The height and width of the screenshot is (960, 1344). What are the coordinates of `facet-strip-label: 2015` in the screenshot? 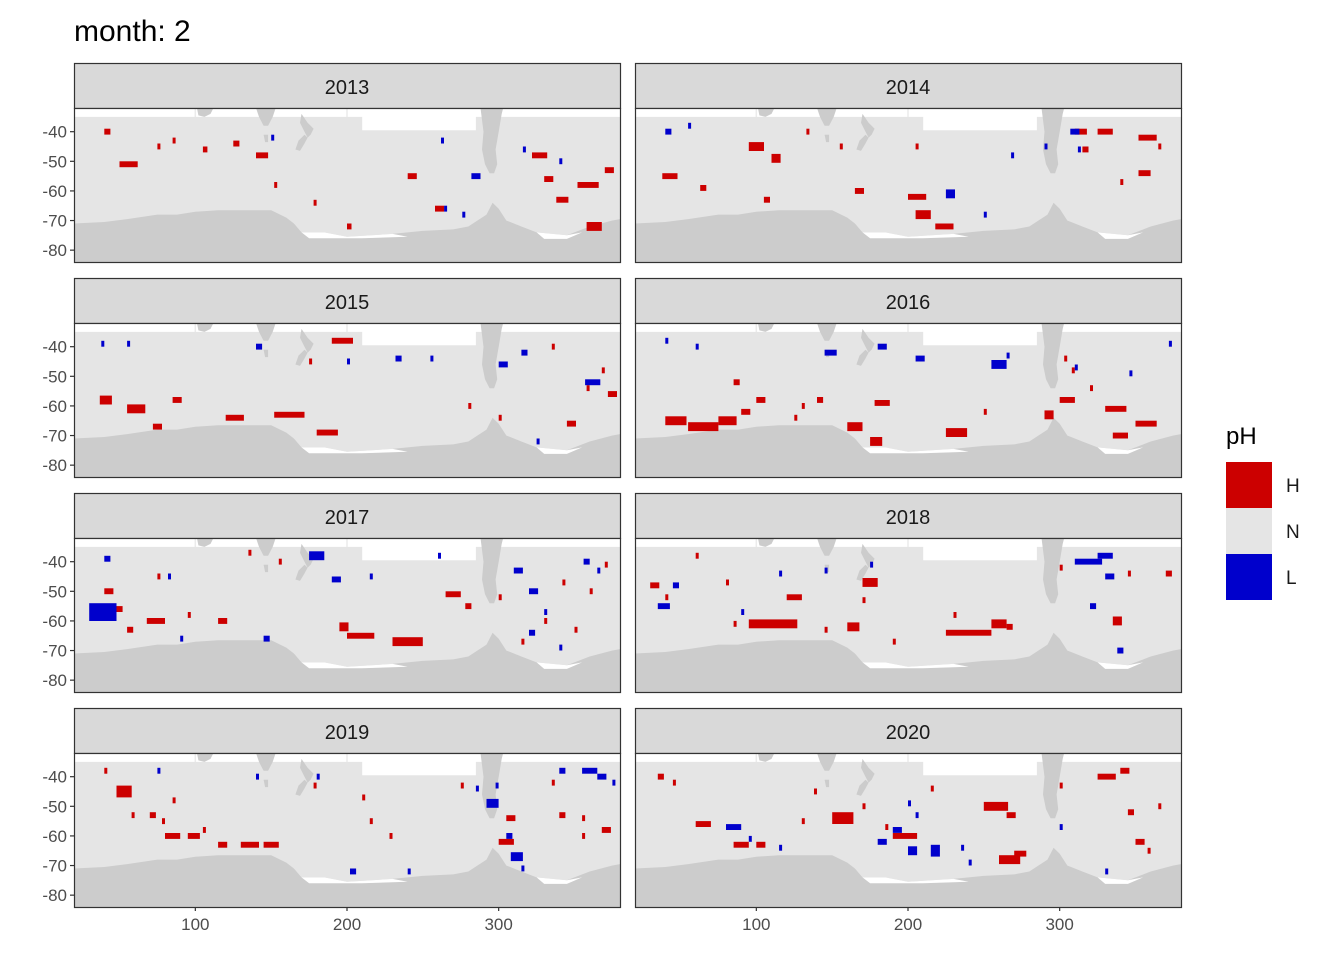 It's located at (347, 303).